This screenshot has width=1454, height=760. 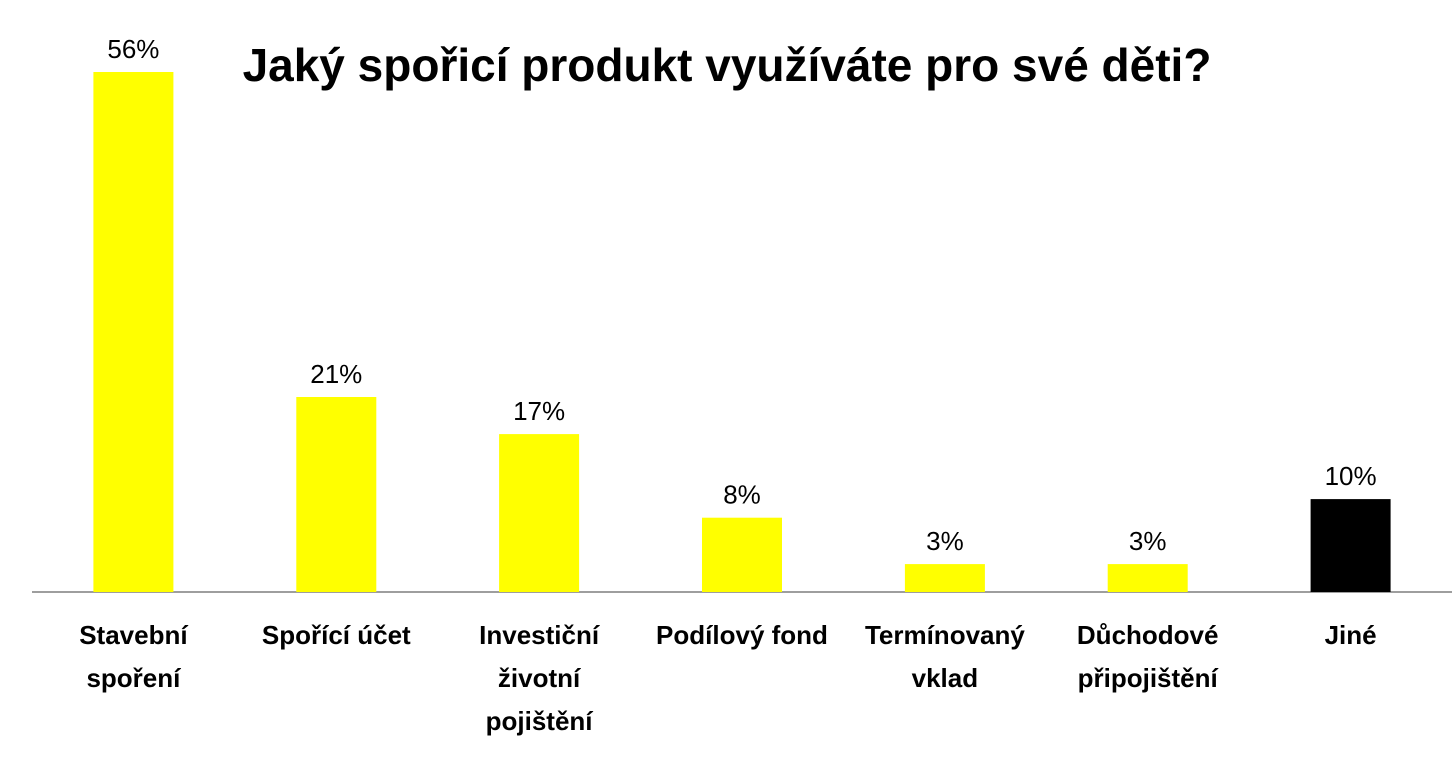 What do you see at coordinates (1351, 476) in the screenshot?
I see `data-label-6: 10%` at bounding box center [1351, 476].